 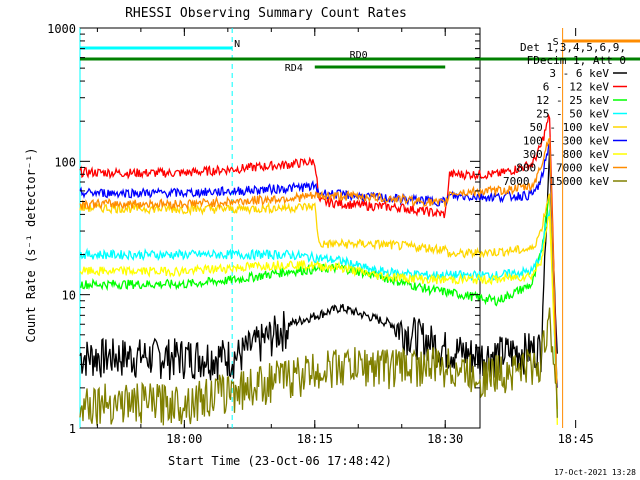 I want to click on legend-label-8: 7000 - 15000 keV, so click(x=556, y=181).